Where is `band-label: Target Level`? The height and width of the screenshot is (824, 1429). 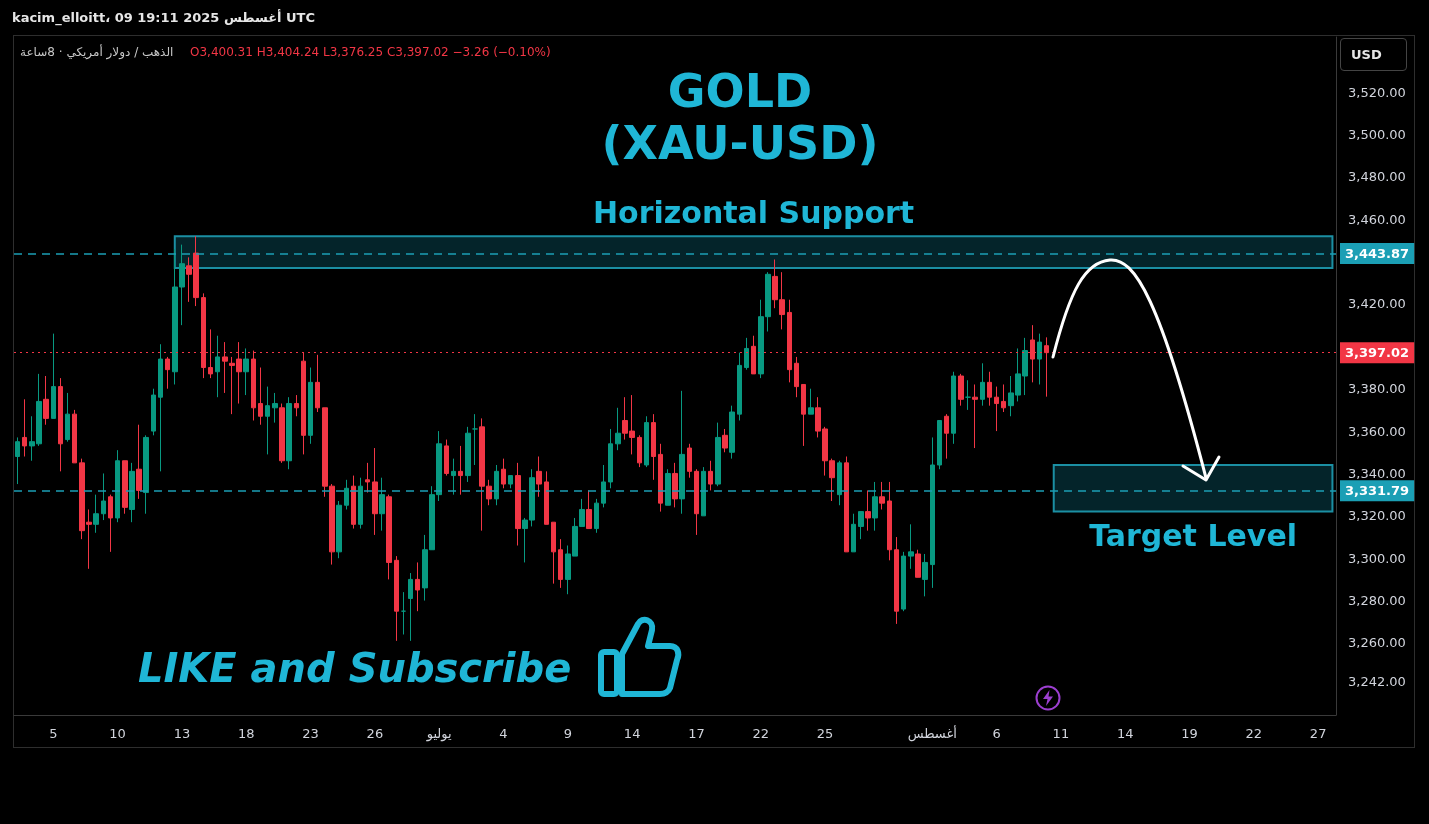
band-label: Target Level is located at coordinates (1193, 536).